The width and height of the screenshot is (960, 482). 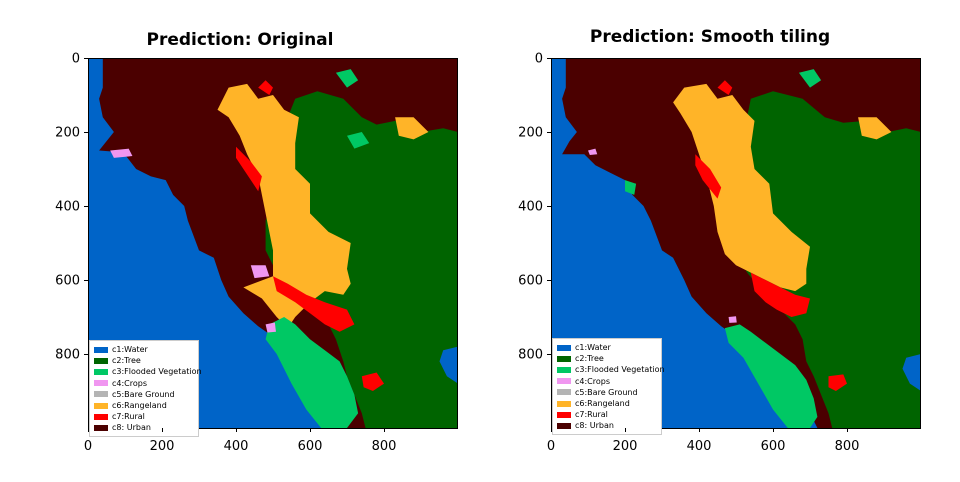 I want to click on legend-label: c6:Rangeland, so click(x=602, y=404).